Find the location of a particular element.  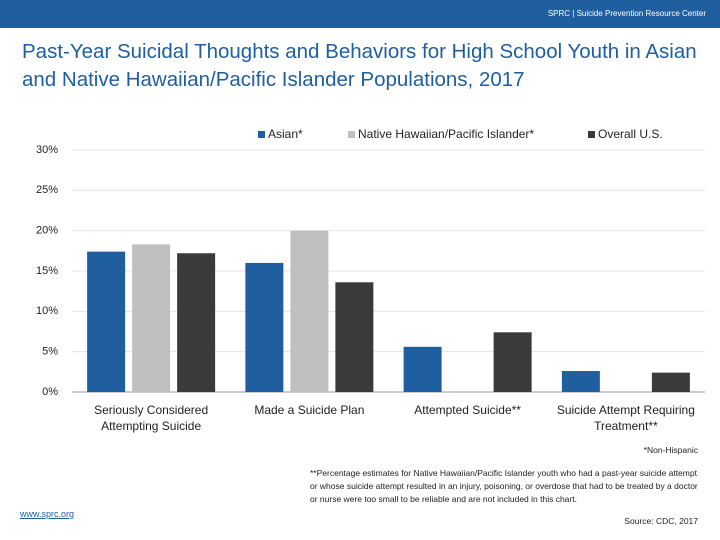

legend-label: Asian* is located at coordinates (285, 134).